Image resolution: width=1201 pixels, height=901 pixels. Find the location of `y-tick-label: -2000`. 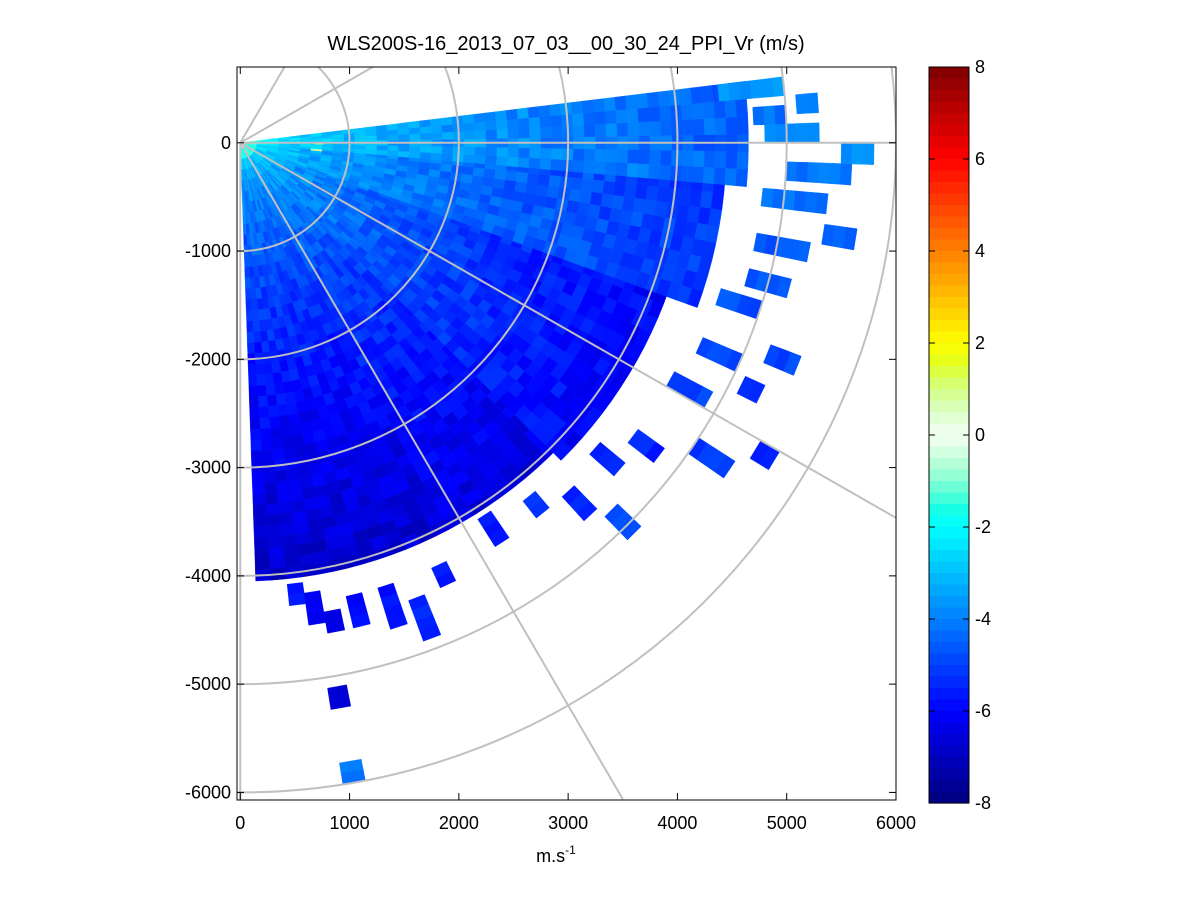

y-tick-label: -2000 is located at coordinates (208, 359).